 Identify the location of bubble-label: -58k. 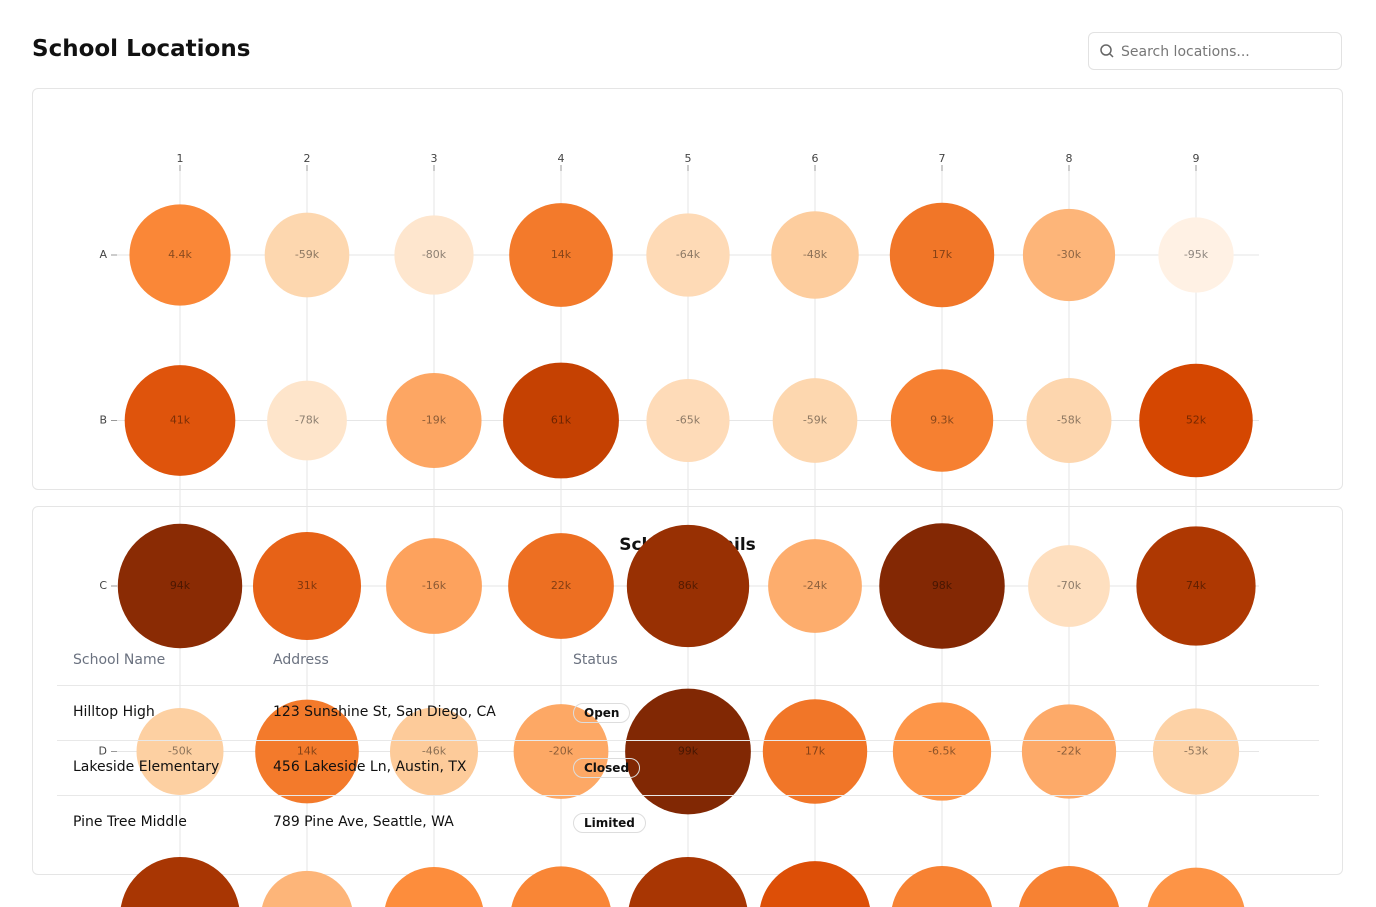
(1069, 420).